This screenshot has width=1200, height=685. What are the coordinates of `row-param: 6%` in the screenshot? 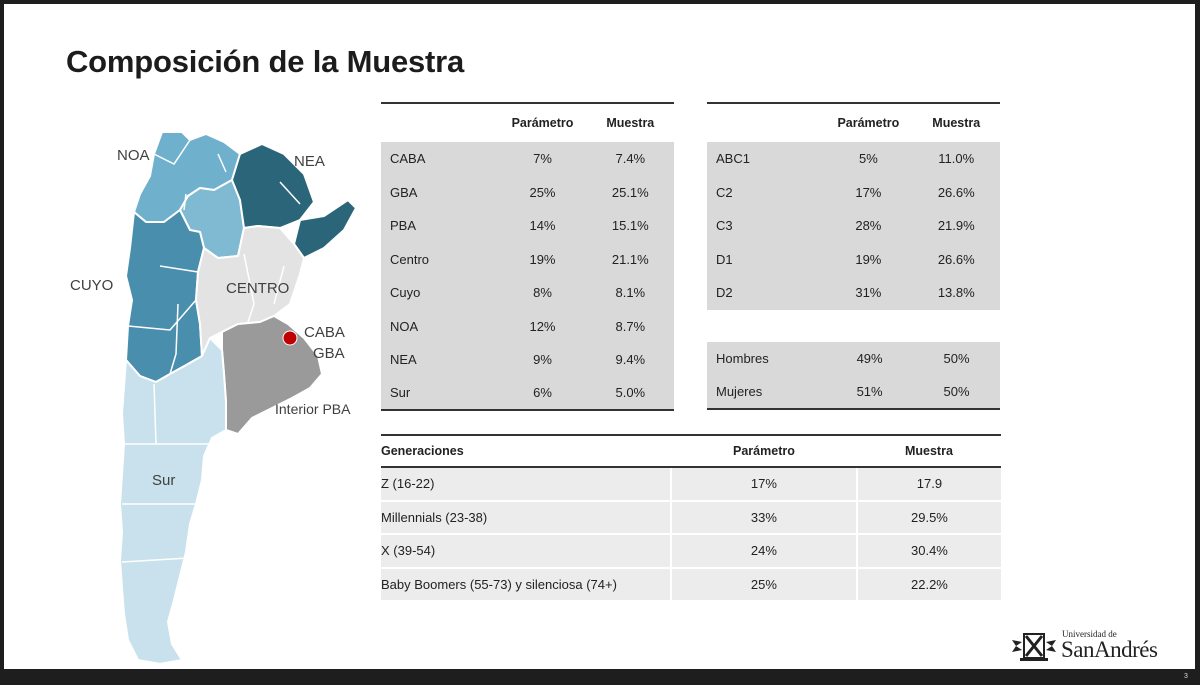 It's located at (542, 393).